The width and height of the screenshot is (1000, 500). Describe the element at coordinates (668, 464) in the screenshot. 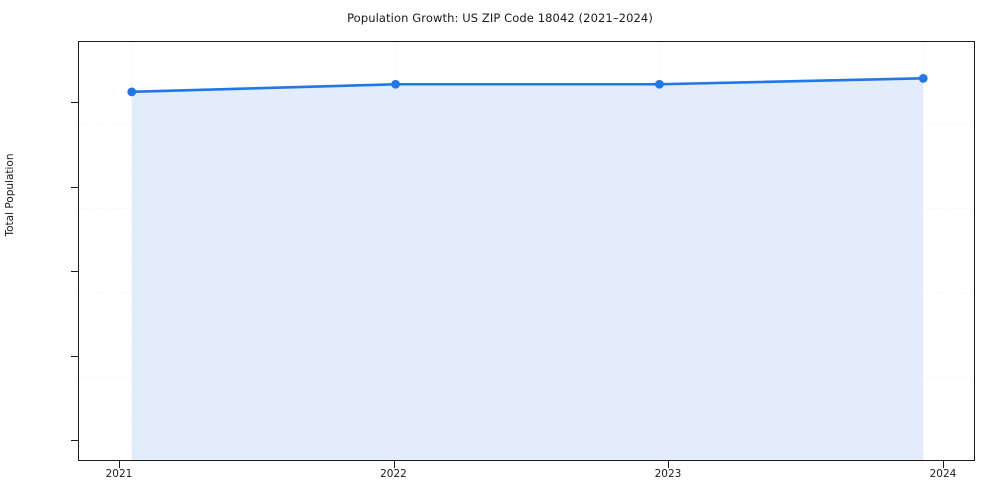

I see `x-tick-mark-2023` at that location.